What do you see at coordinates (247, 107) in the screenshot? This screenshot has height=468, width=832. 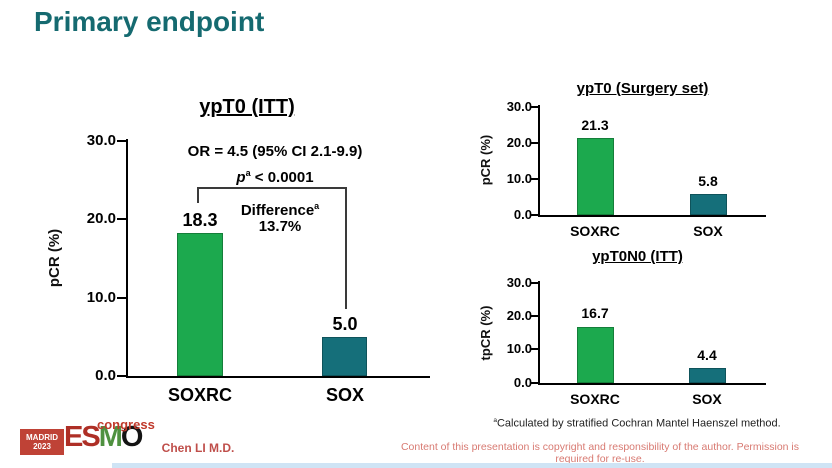 I see `chart-title: ypT0 (ITT)` at bounding box center [247, 107].